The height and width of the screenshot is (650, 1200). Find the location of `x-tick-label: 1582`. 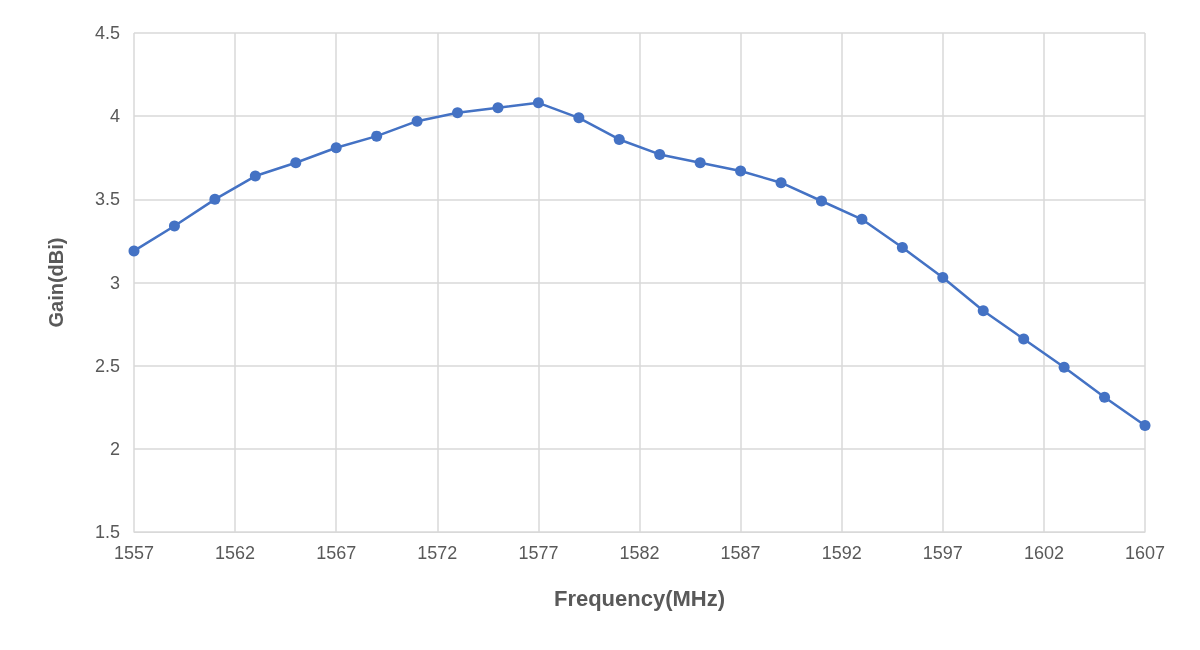

x-tick-label: 1582 is located at coordinates (639, 553).